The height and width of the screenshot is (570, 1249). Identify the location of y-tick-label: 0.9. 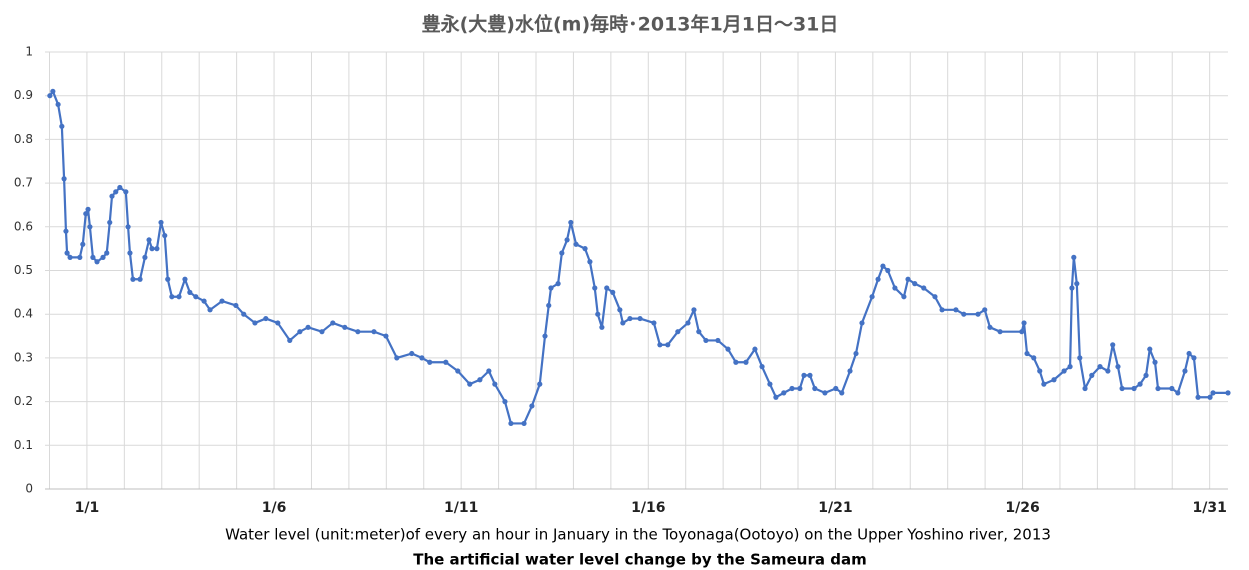
(23, 95).